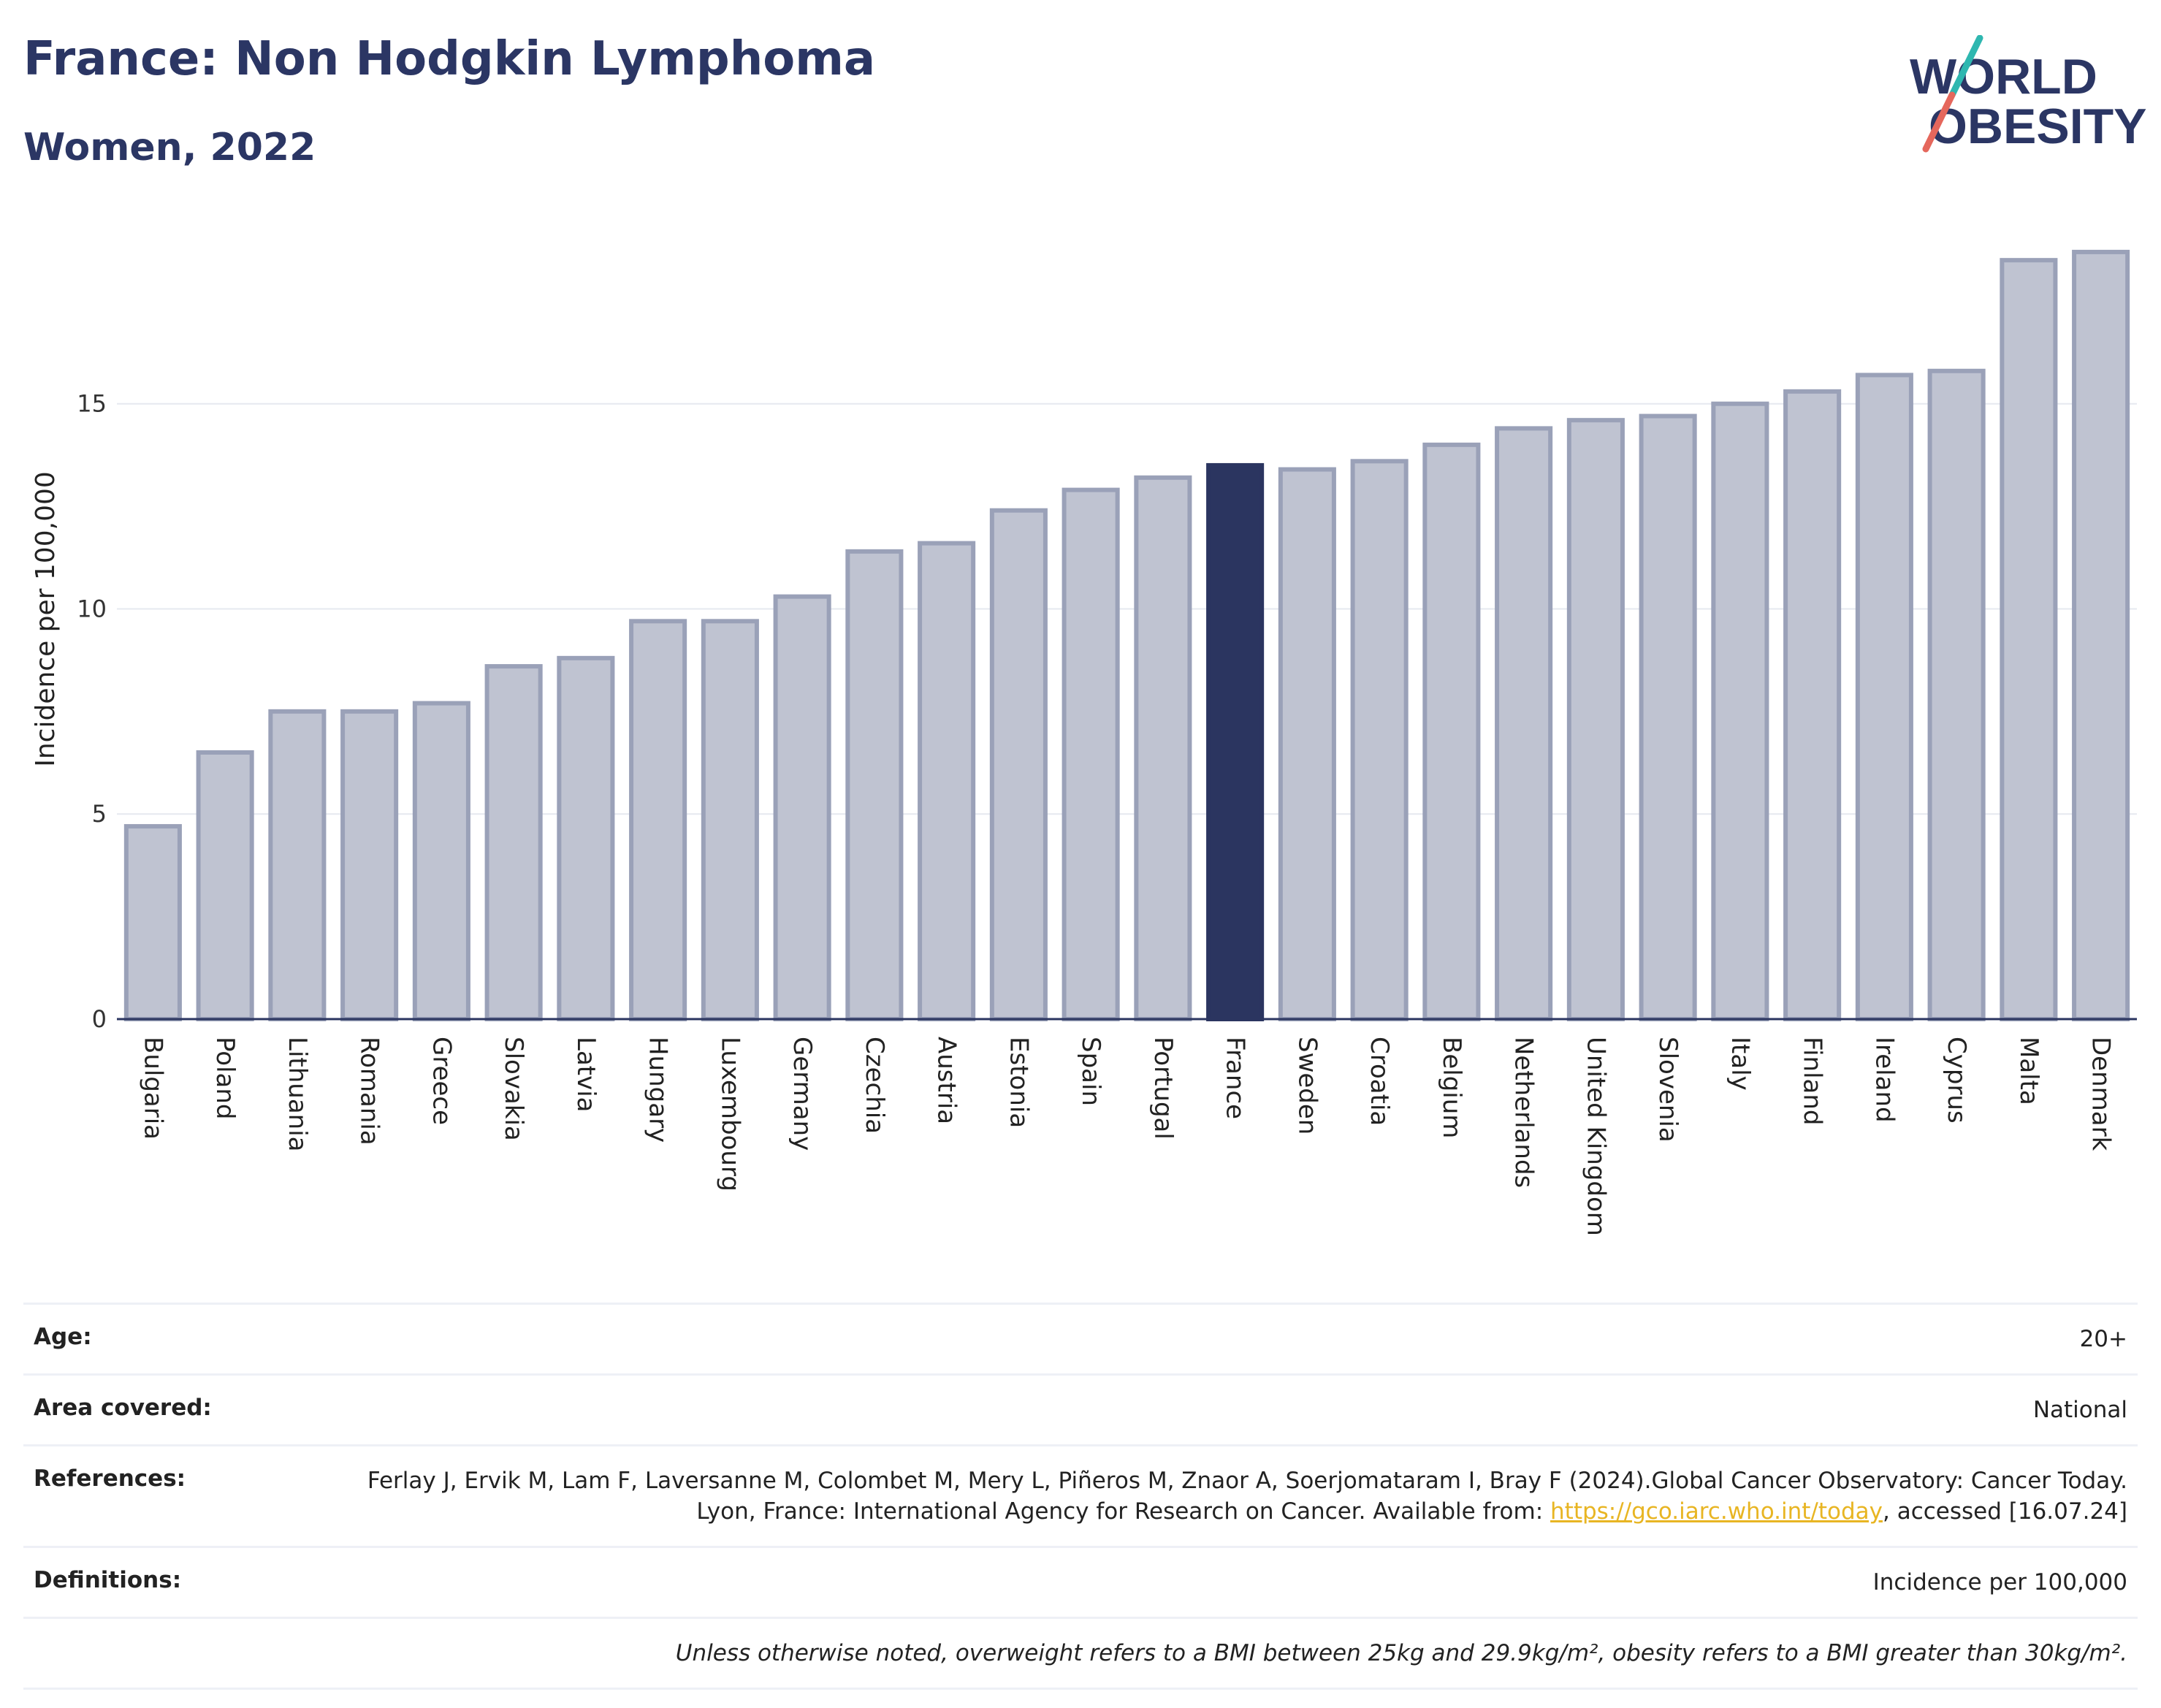 Image resolution: width=2161 pixels, height=1708 pixels. What do you see at coordinates (1524, 1112) in the screenshot?
I see `x-tick-label: Netherlands` at bounding box center [1524, 1112].